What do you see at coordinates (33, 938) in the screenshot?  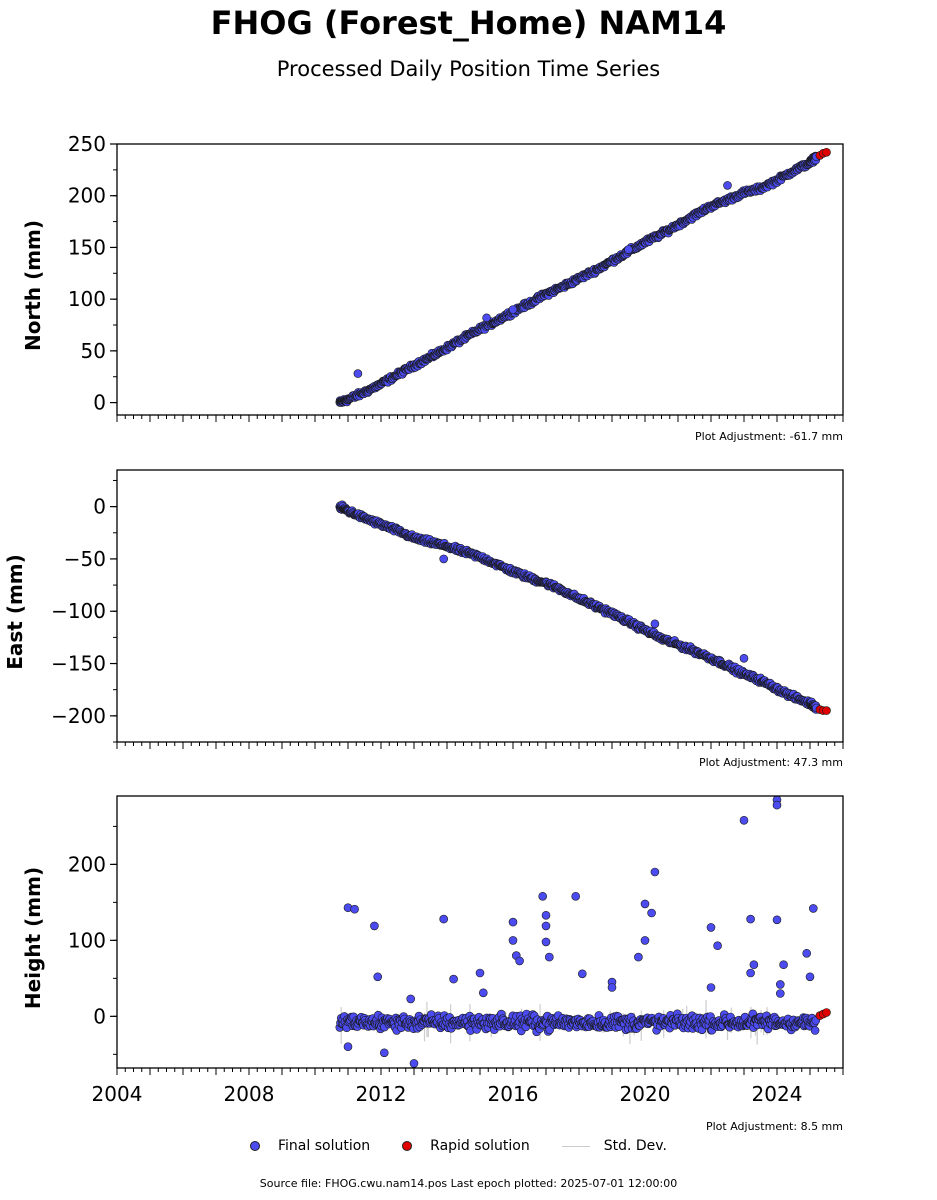 I see `y-axis-label: Height (mm)` at bounding box center [33, 938].